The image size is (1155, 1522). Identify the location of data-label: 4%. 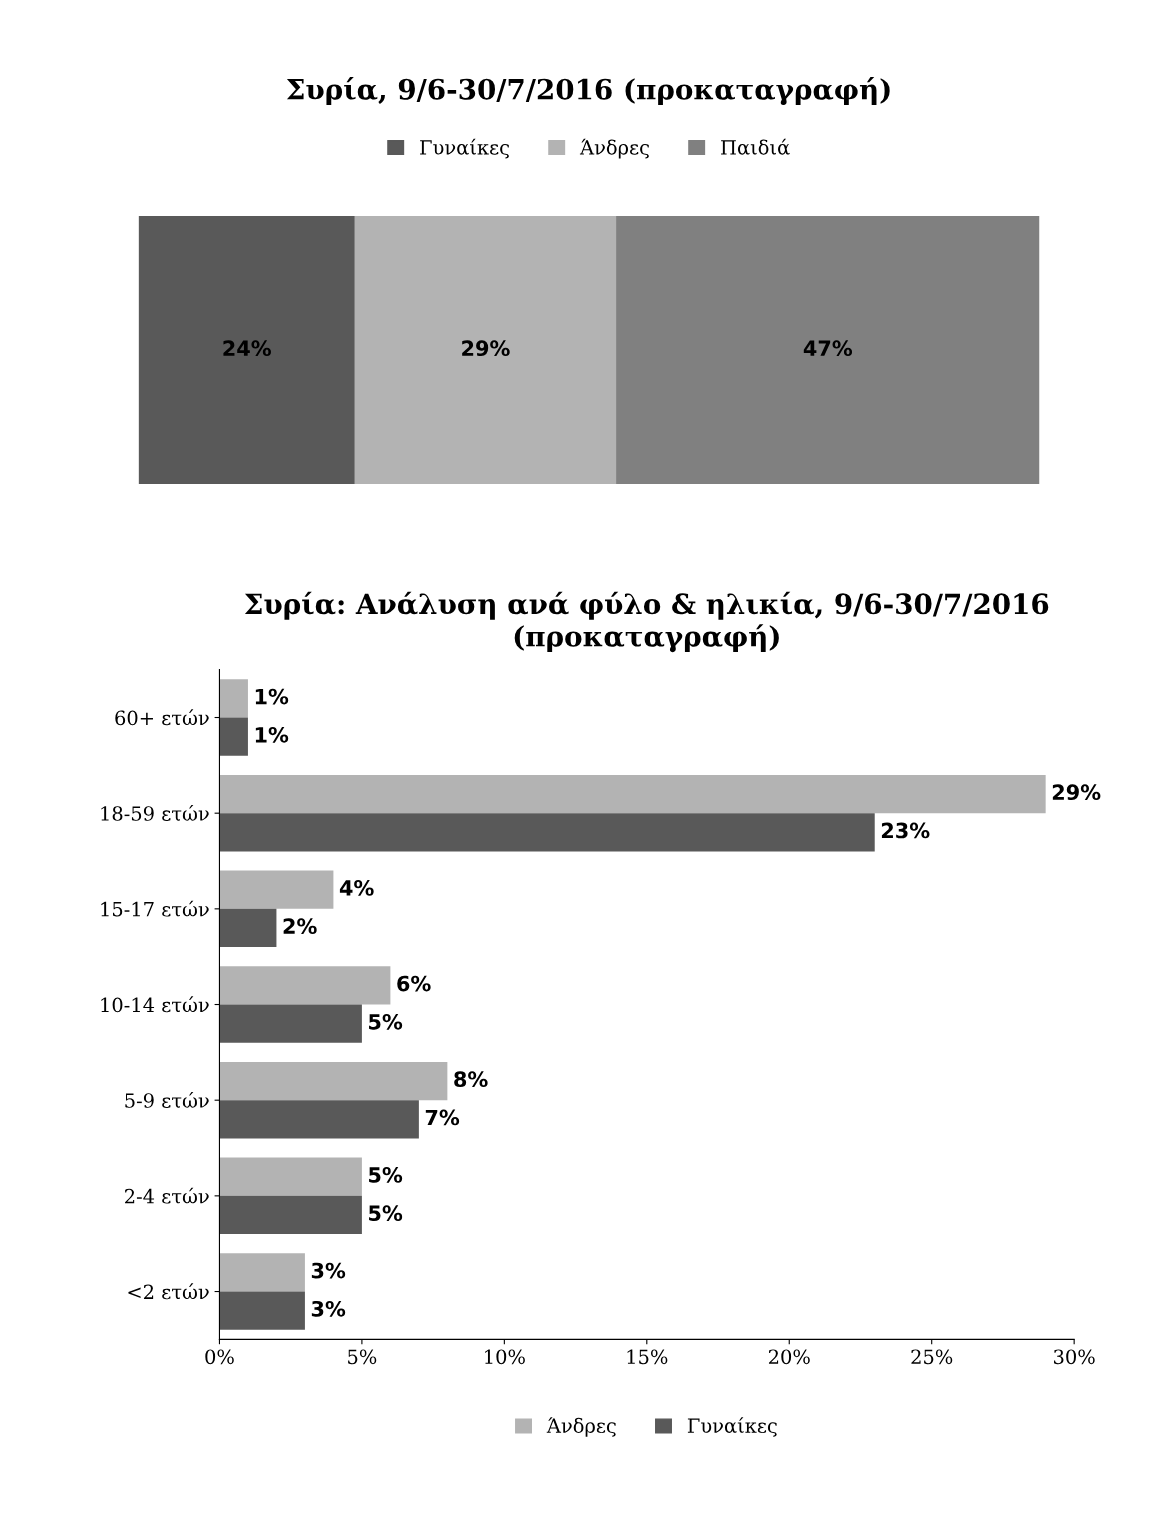
(356, 888).